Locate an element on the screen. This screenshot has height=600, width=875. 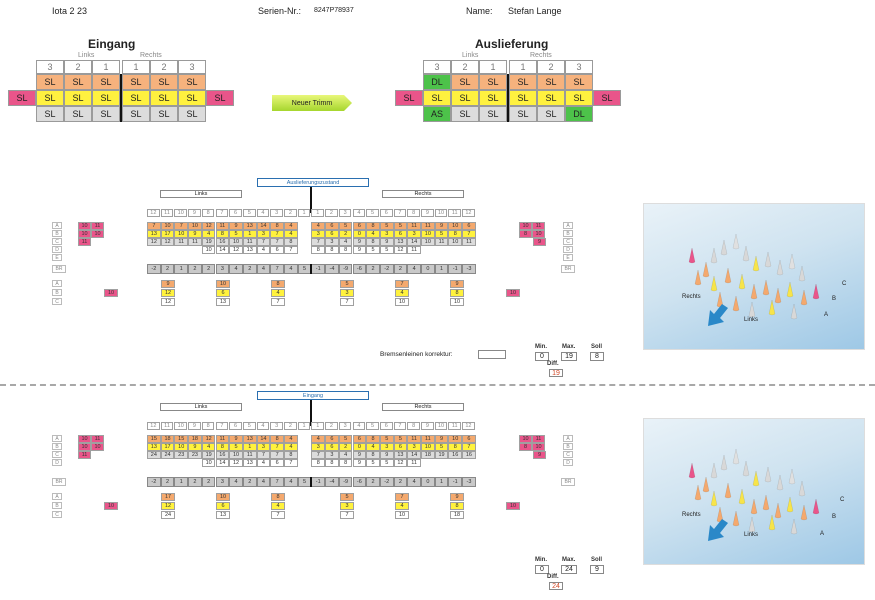
table1-lower-value: 8 is located at coordinates (457, 293).